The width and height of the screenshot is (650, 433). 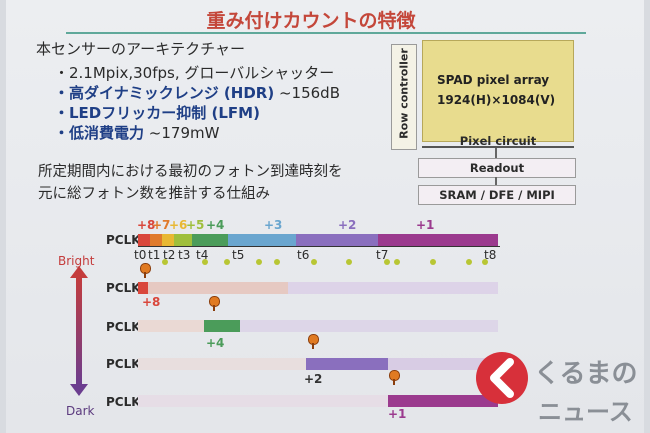 I want to click on weight-label: +1, so click(x=425, y=225).